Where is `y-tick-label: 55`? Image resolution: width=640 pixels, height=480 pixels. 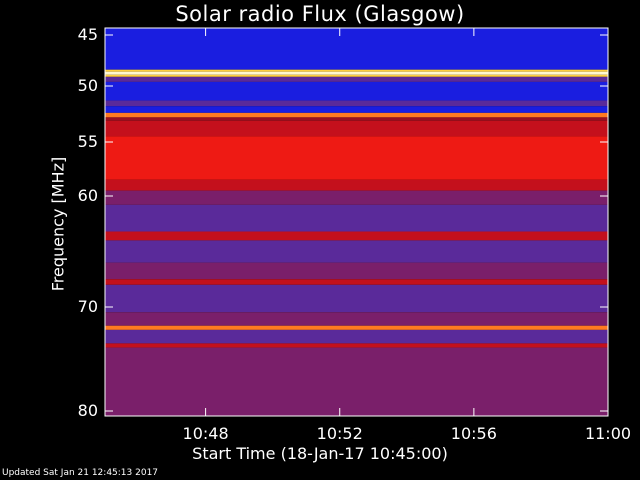
y-tick-label: 55 is located at coordinates (87, 141).